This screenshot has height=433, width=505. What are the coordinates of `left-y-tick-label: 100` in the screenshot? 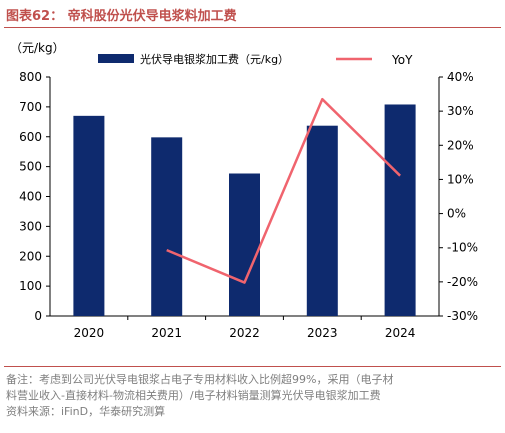 It's located at (30, 286).